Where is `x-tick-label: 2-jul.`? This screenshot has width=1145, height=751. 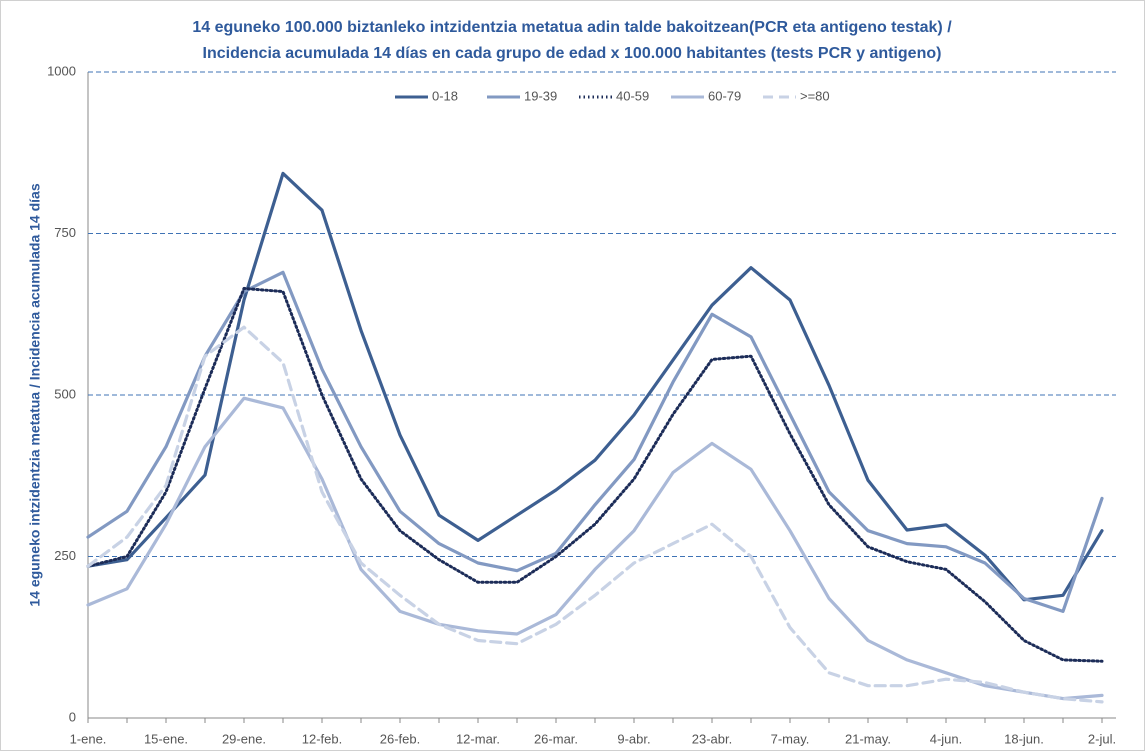 x-tick-label: 2-jul. is located at coordinates (1102, 738).